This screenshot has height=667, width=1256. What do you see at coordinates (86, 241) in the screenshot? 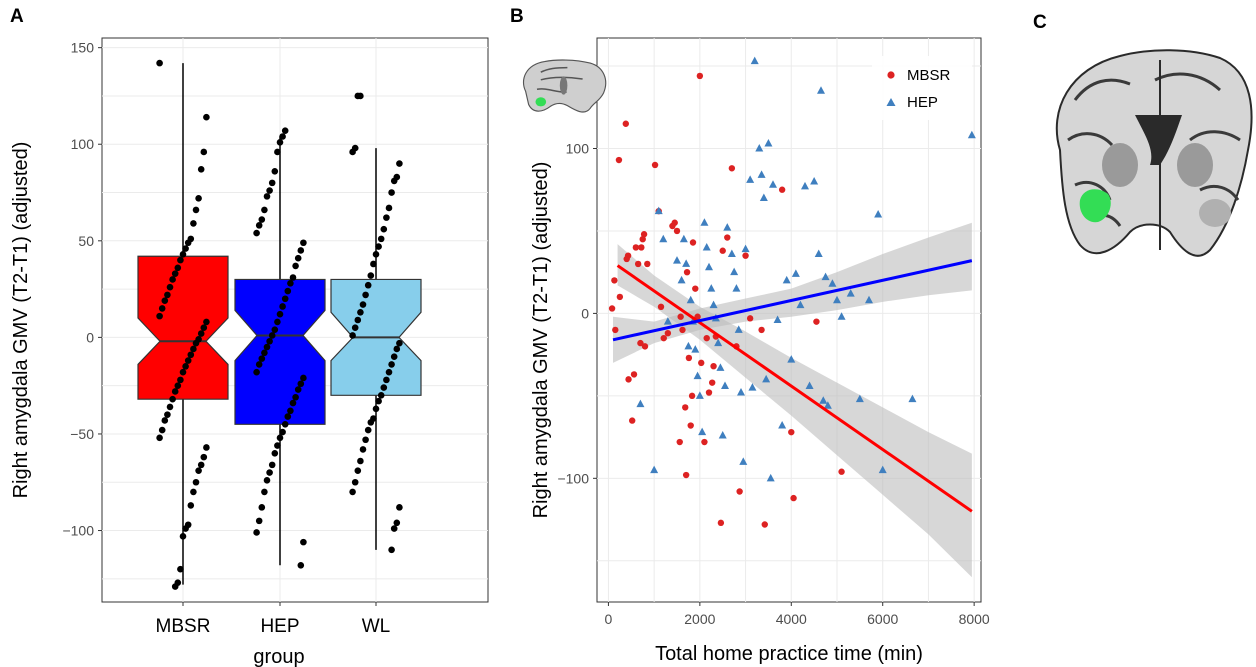
I see `y-tick-label: 50` at bounding box center [86, 241].